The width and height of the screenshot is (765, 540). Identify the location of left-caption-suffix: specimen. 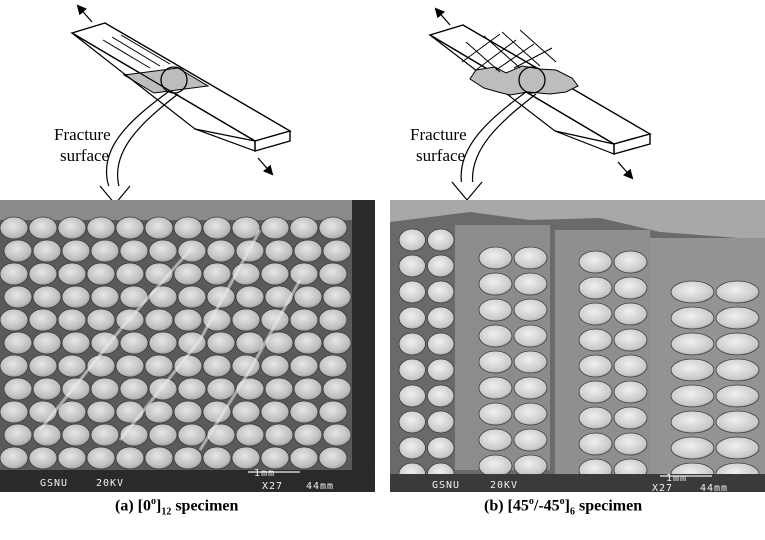
(205, 506).